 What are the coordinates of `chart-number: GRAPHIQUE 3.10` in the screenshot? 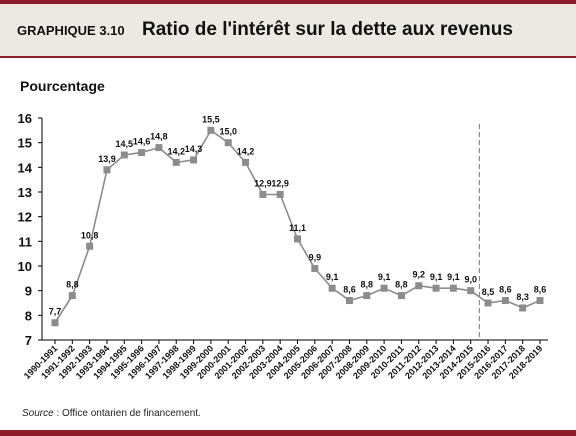 It's located at (71, 30).